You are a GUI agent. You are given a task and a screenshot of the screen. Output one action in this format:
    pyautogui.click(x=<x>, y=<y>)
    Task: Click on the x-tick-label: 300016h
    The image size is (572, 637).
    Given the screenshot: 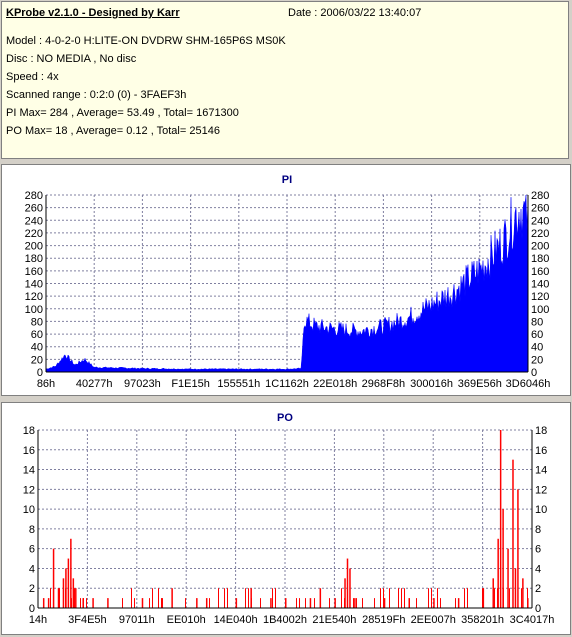 What is the action you would take?
    pyautogui.click(x=431, y=384)
    